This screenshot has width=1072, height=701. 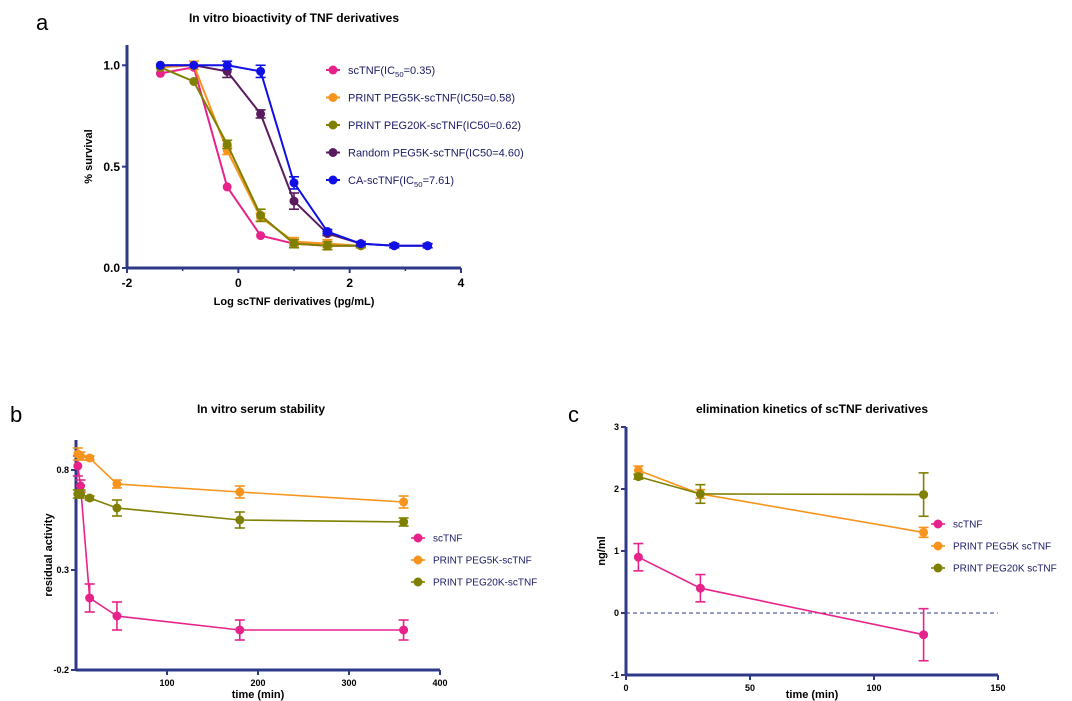 What do you see at coordinates (62, 570) in the screenshot?
I see `y-tick-label: 0.3` at bounding box center [62, 570].